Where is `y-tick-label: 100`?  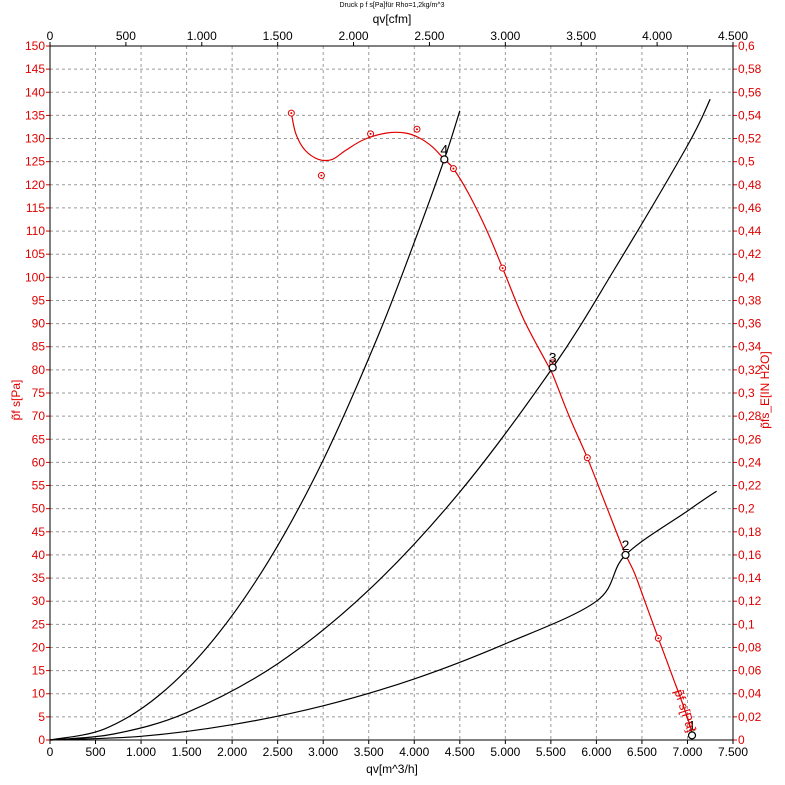 y-tick-label: 100 is located at coordinates (35, 277).